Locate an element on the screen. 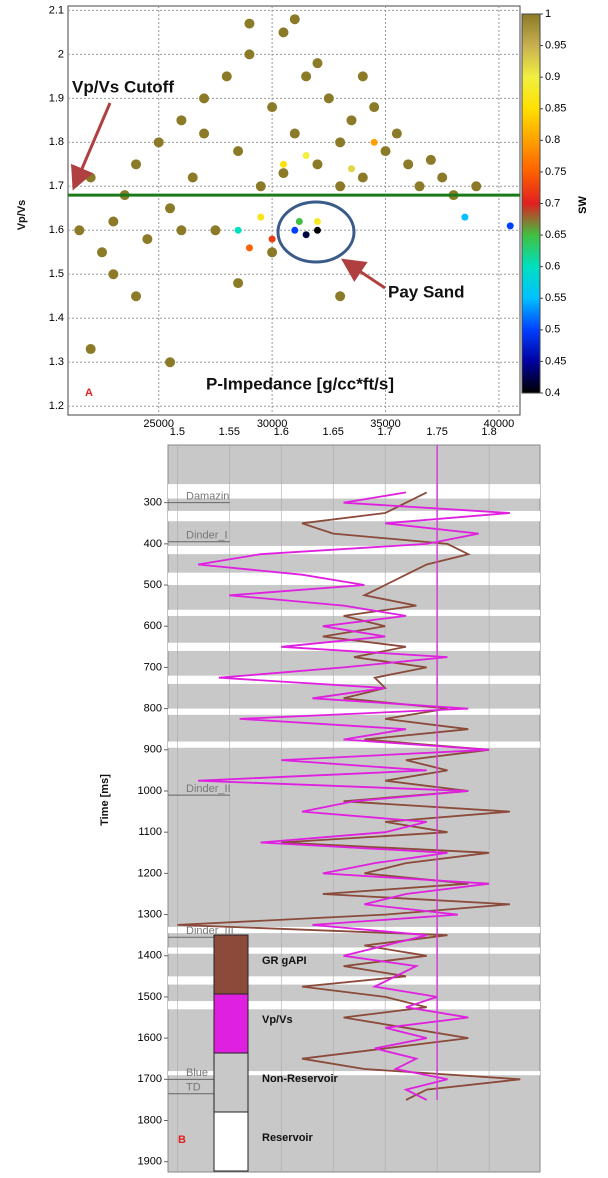 The image size is (608, 1178). colorbar-tick-label: 0.5 is located at coordinates (552, 330).